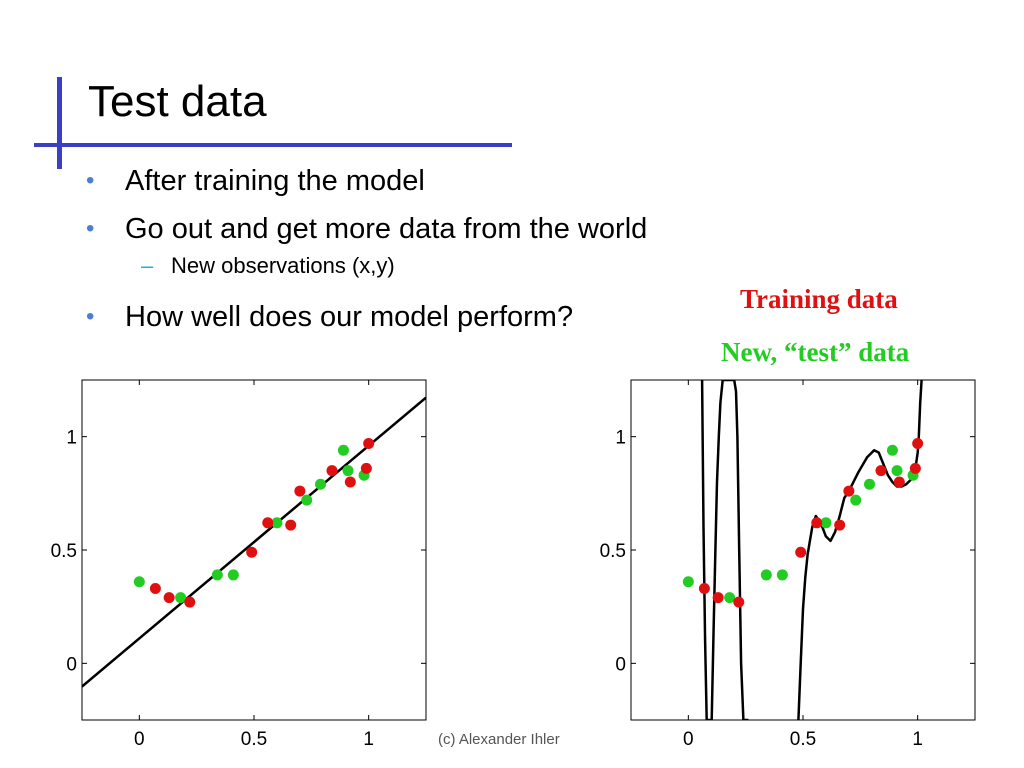  What do you see at coordinates (819, 299) in the screenshot?
I see `legend-training-data: Training data` at bounding box center [819, 299].